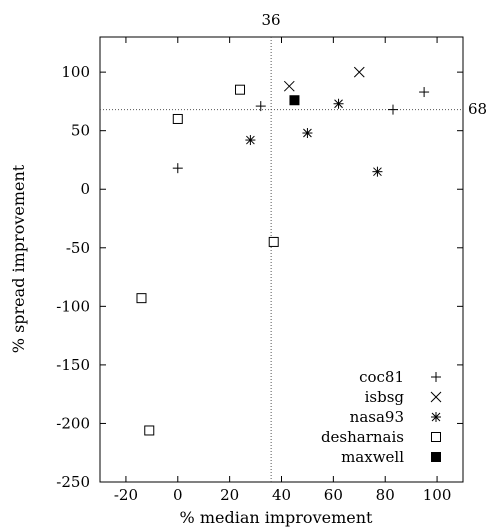  I want to click on y-tick-label: -250, so click(73, 482).